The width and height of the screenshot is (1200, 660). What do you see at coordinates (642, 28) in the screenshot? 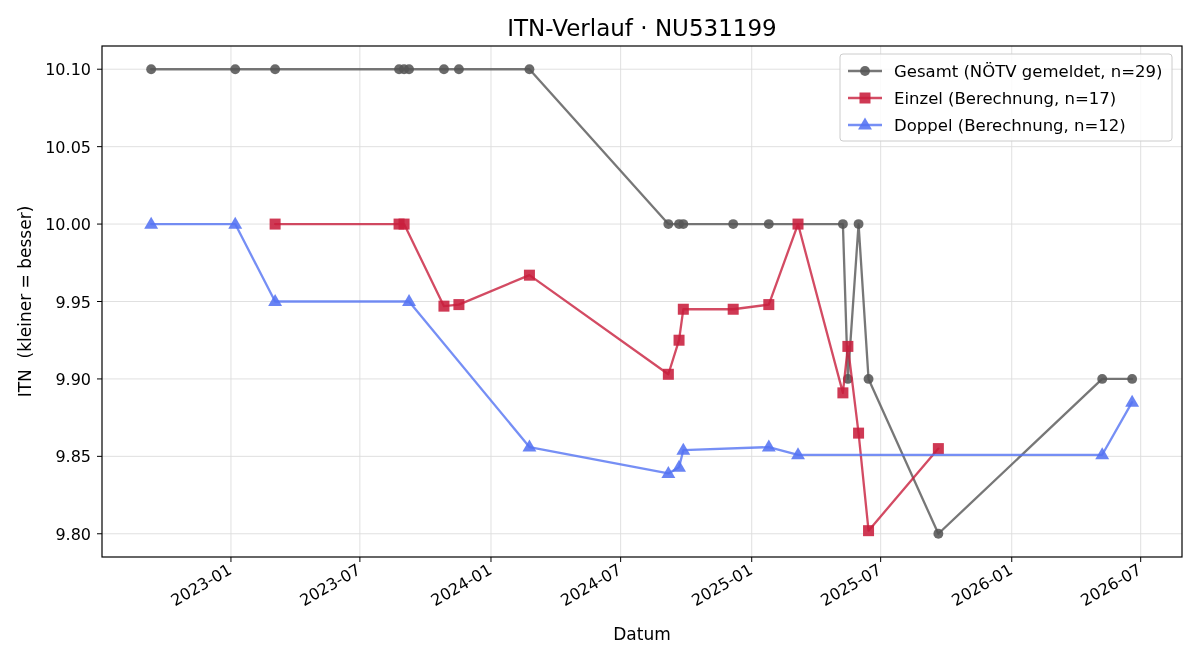
I see `chart-title: ITN-Verlauf · NU531199` at bounding box center [642, 28].